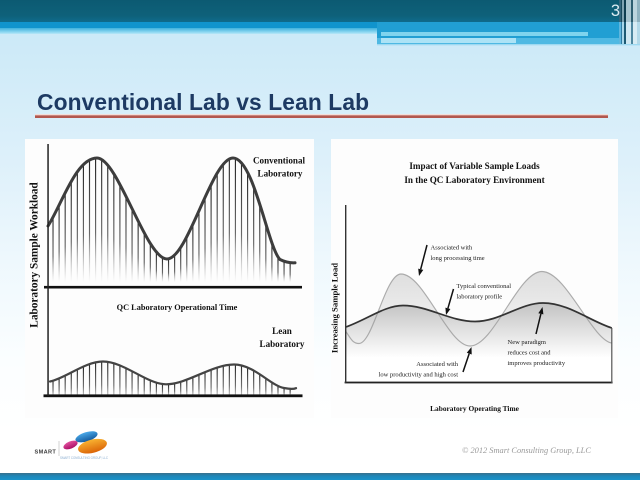 This screenshot has height=480, width=640. What do you see at coordinates (474, 180) in the screenshot?
I see `svg-text:In the QC Laboratory Environme: In the QC Laboratory Environment` at bounding box center [474, 180].